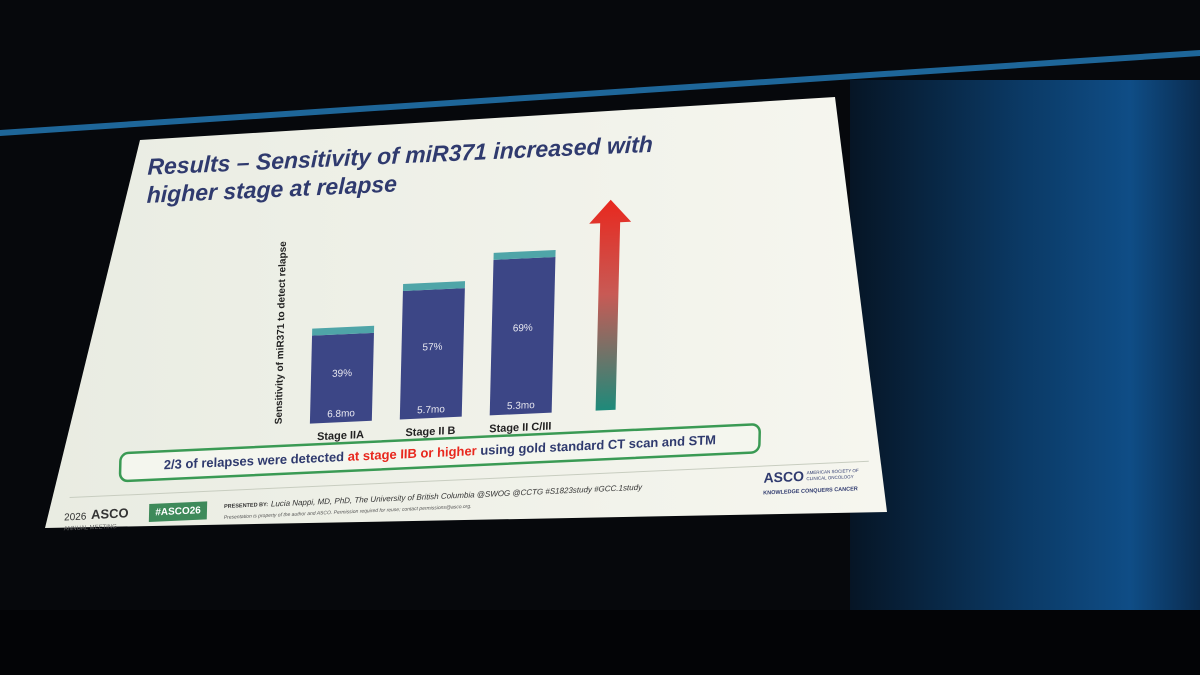  I want to click on meeting-brand: ASCO, so click(110, 513).